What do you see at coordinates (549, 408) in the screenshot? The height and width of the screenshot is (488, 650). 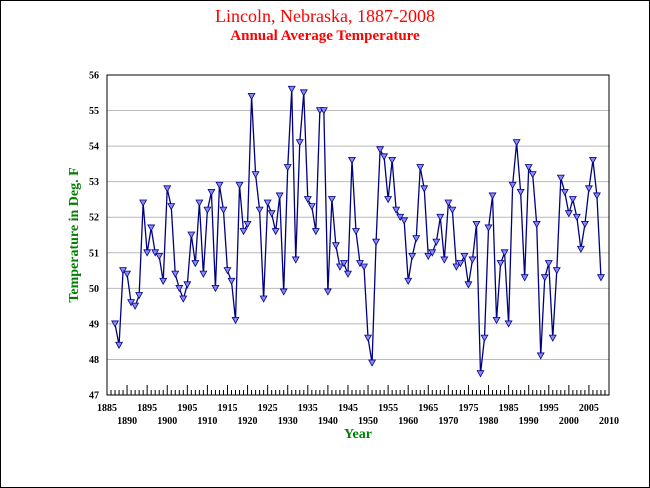 I see `x-tick-label: 1995` at bounding box center [549, 408].